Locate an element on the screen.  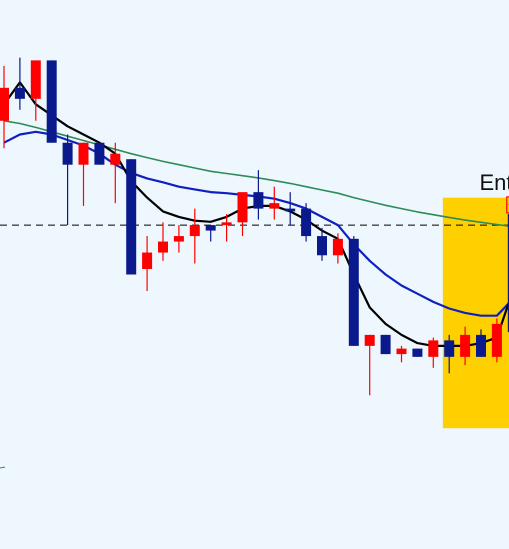
down-arrow-icon is located at coordinates (507, 205).